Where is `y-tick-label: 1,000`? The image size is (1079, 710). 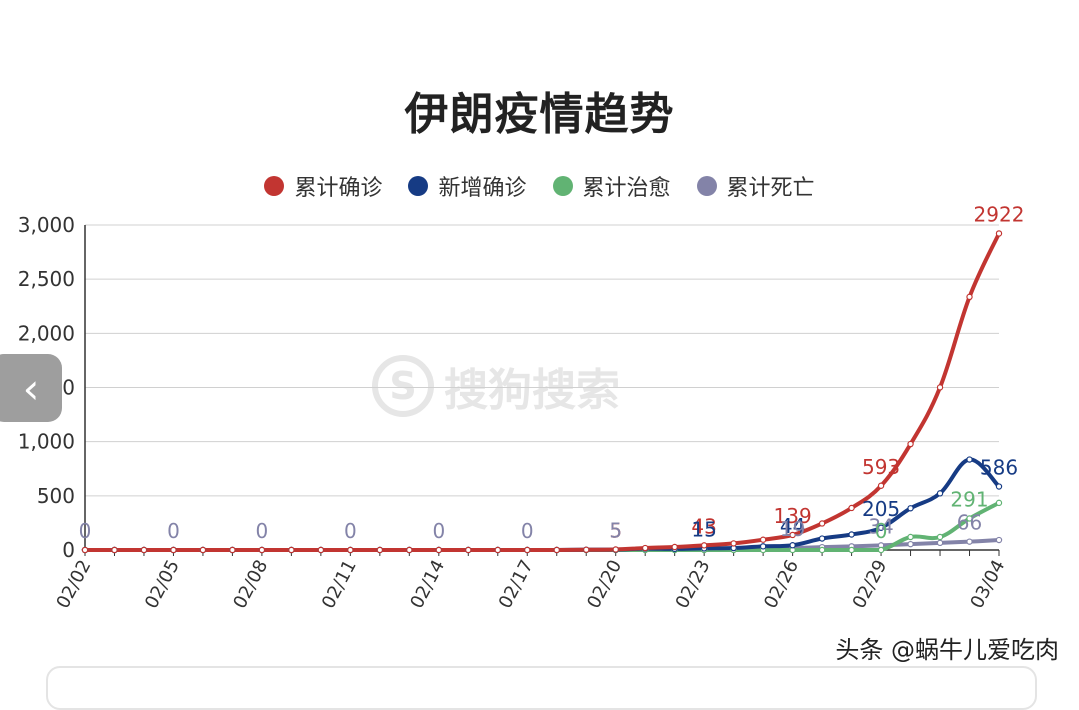
y-tick-label: 1,000 is located at coordinates (46, 442).